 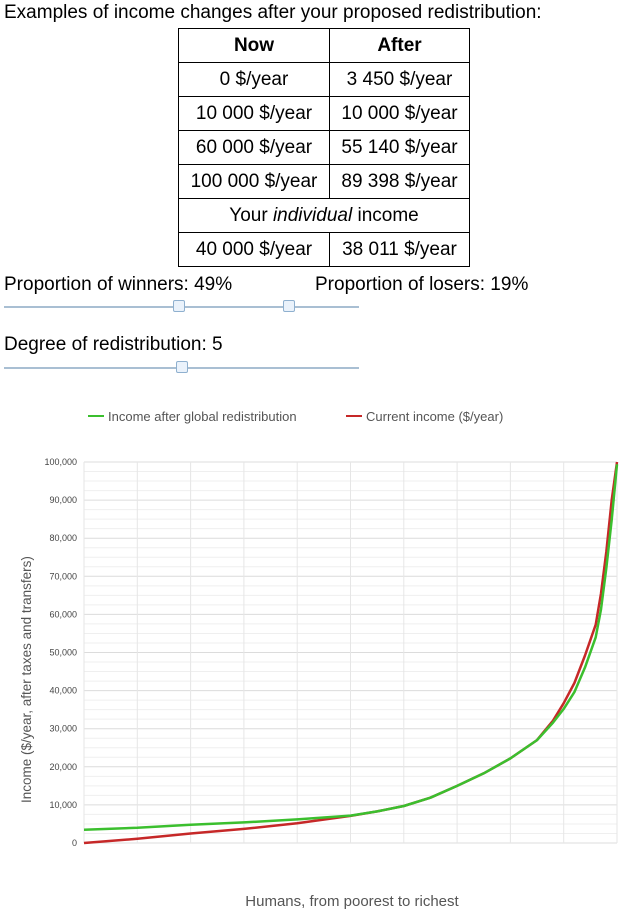 I want to click on individual-income-header-row: Your individual income, so click(x=324, y=215).